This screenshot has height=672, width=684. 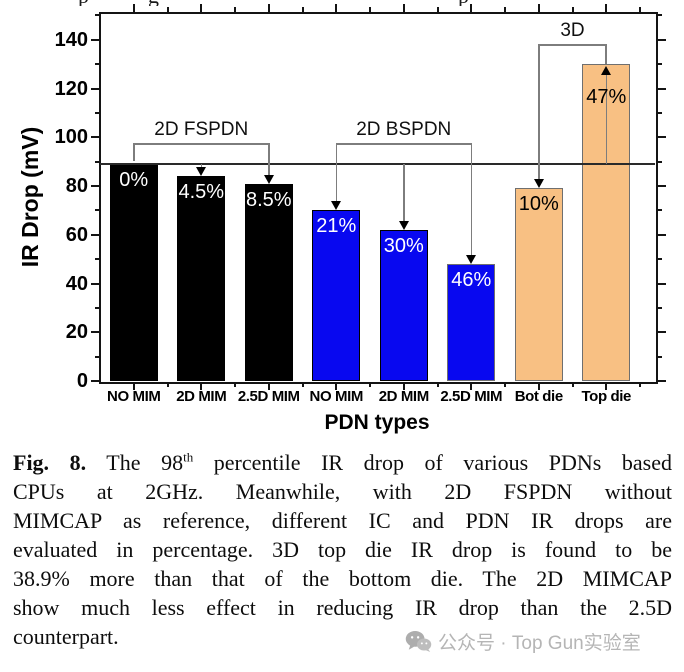 I want to click on group-label: 3D, so click(x=572, y=30).